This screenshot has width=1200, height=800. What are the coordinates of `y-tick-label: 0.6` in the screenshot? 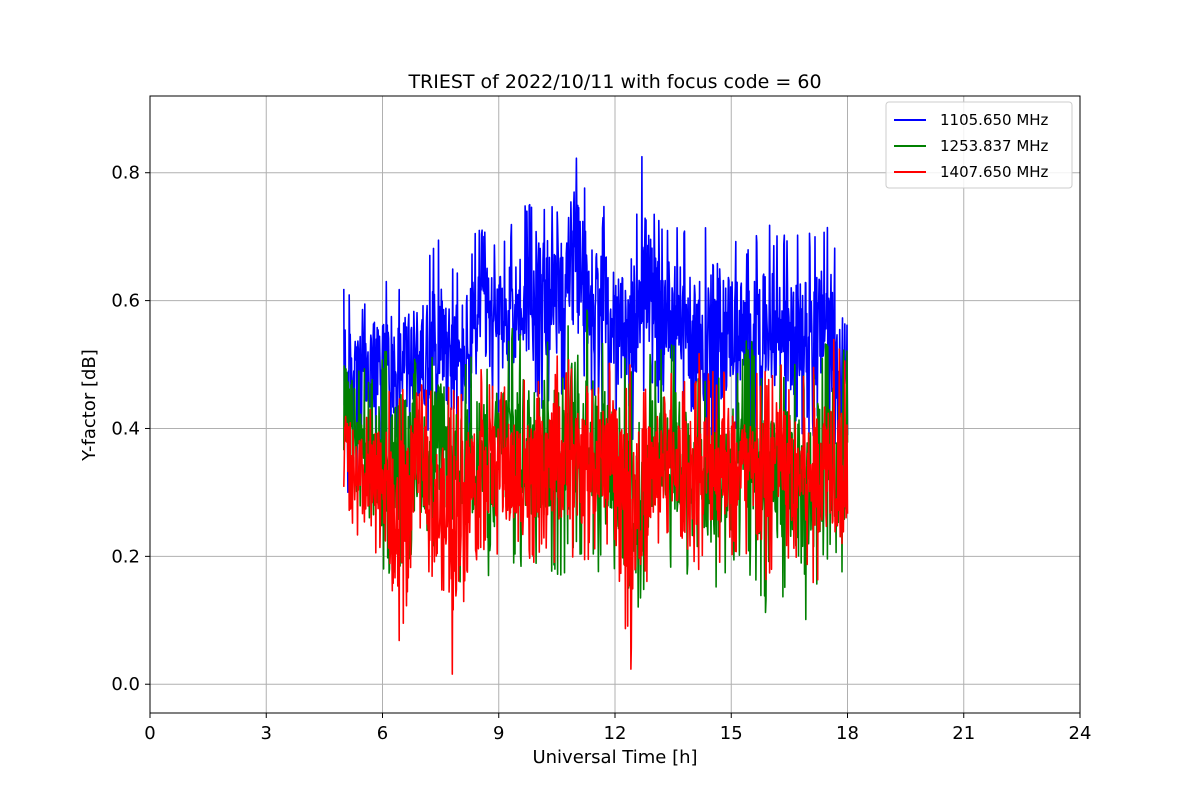 It's located at (125, 301).